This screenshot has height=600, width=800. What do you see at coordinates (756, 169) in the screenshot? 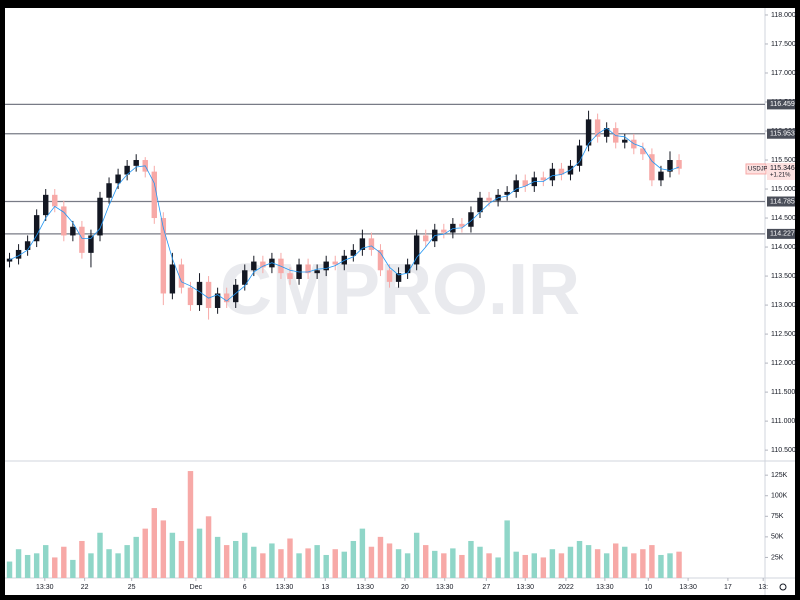
I see `symbol-box` at bounding box center [756, 169].